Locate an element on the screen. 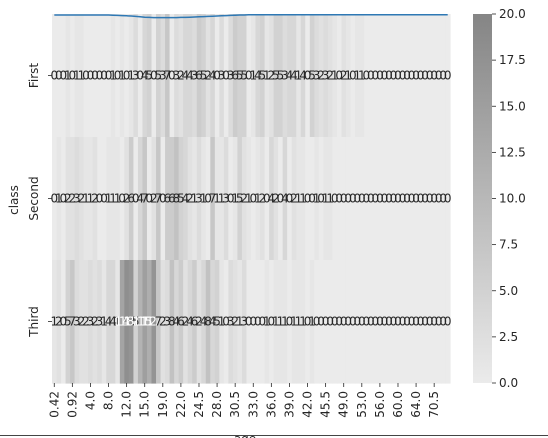 Image resolution: width=548 pixels, height=438 pixels. y-tick-label: First is located at coordinates (34, 76).